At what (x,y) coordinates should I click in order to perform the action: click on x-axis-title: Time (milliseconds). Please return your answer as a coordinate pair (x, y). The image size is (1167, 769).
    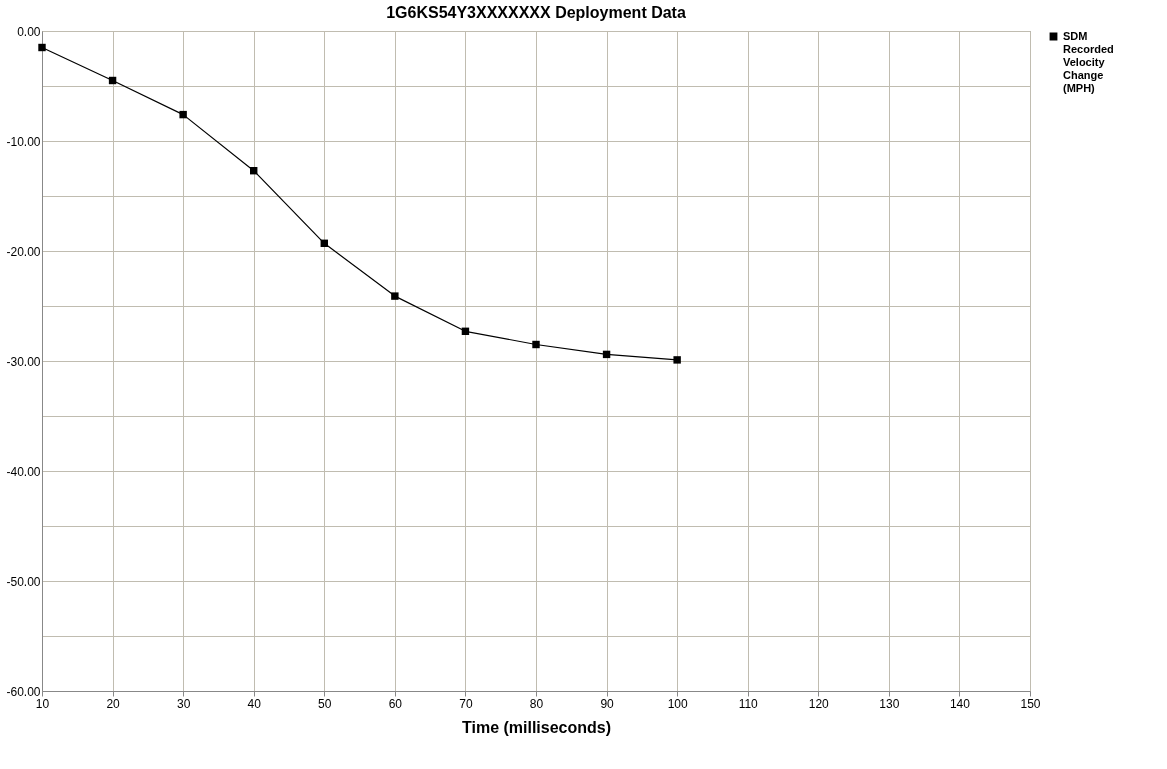
    Looking at the image, I should click on (536, 727).